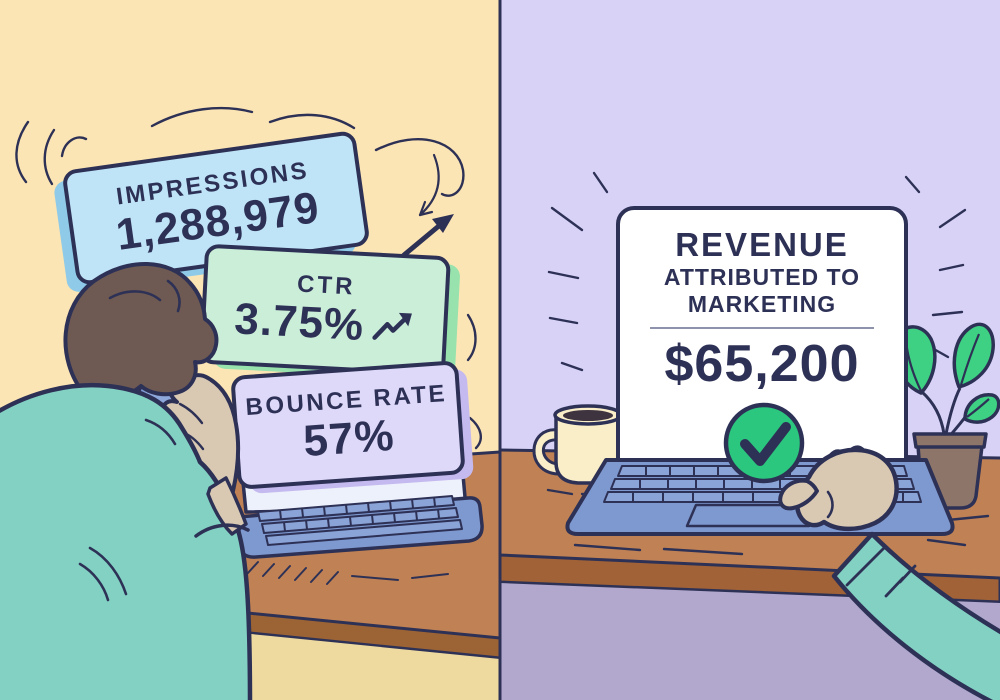 This screenshot has width=1000, height=700. What do you see at coordinates (770, 547) in the screenshot?
I see `right-laptop-shadow-lines` at bounding box center [770, 547].